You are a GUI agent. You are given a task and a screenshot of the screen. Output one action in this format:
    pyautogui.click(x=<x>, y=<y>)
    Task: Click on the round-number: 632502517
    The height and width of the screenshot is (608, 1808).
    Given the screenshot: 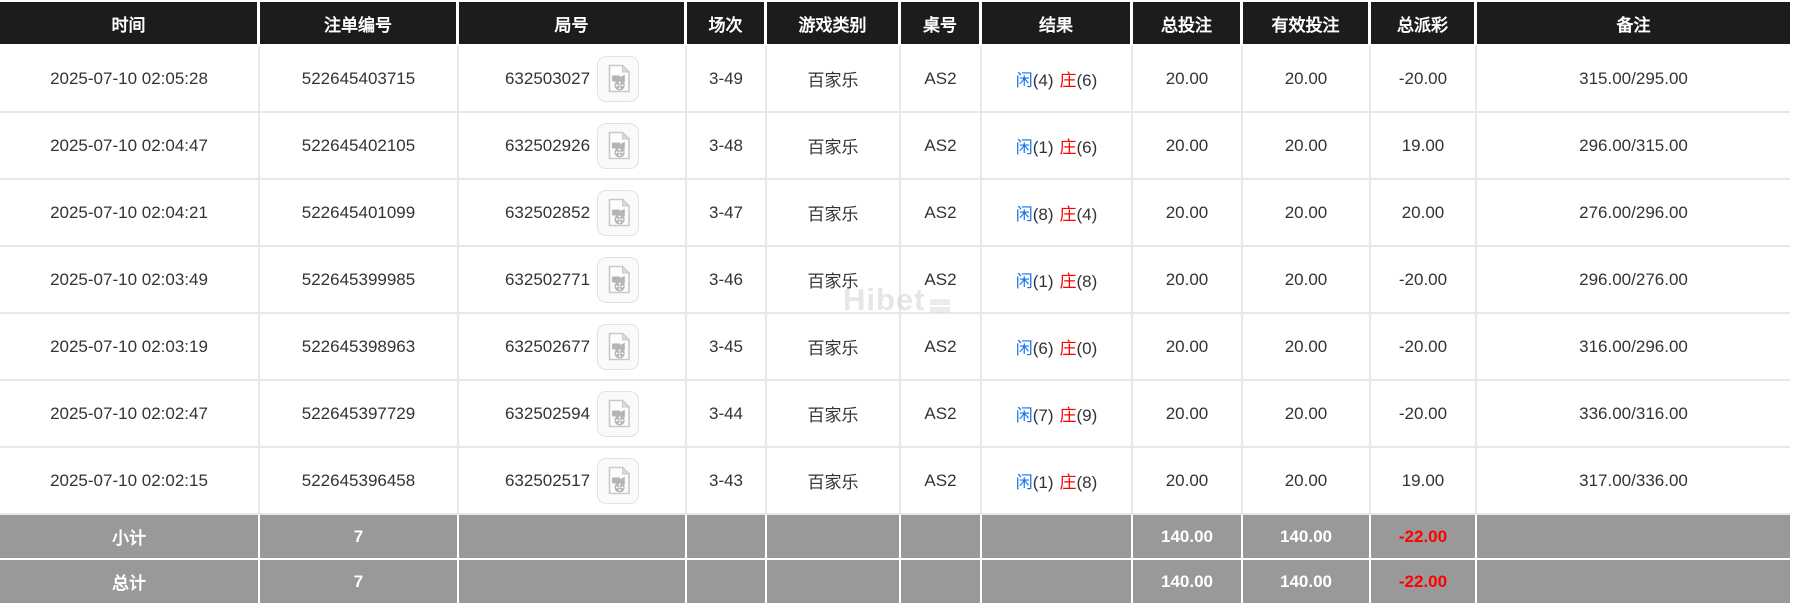 What is the action you would take?
    pyautogui.click(x=547, y=480)
    